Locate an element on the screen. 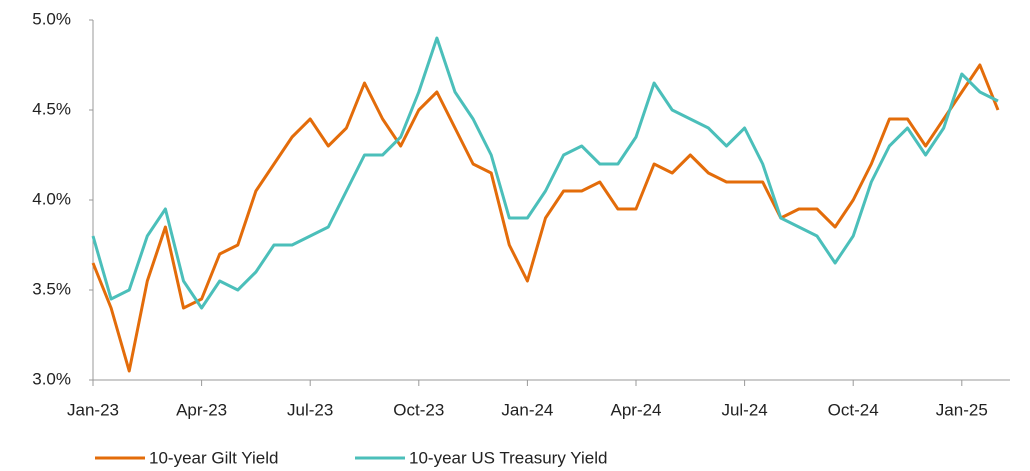 Image resolution: width=1030 pixels, height=471 pixels. x-tick-label: Apr-24 is located at coordinates (635, 409).